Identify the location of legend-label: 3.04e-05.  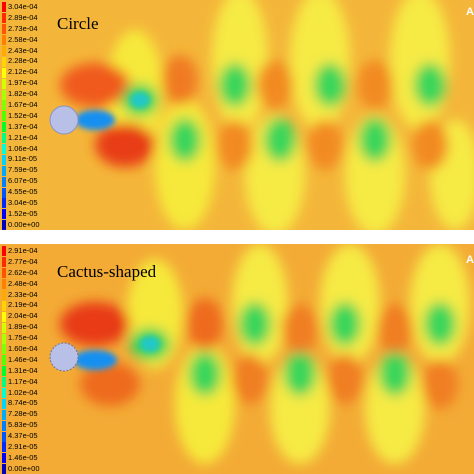
(23, 203).